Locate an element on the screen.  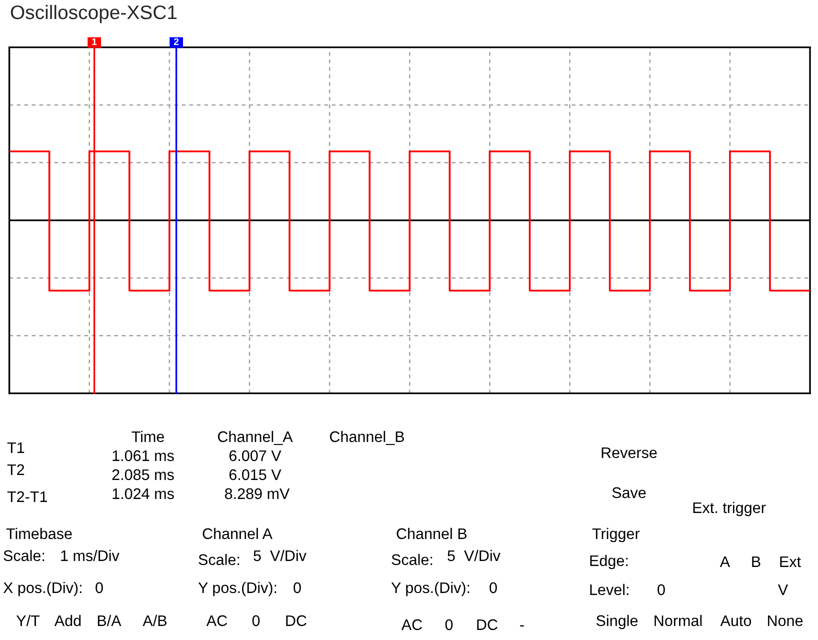
text: 1 is located at coordinates (94, 42).